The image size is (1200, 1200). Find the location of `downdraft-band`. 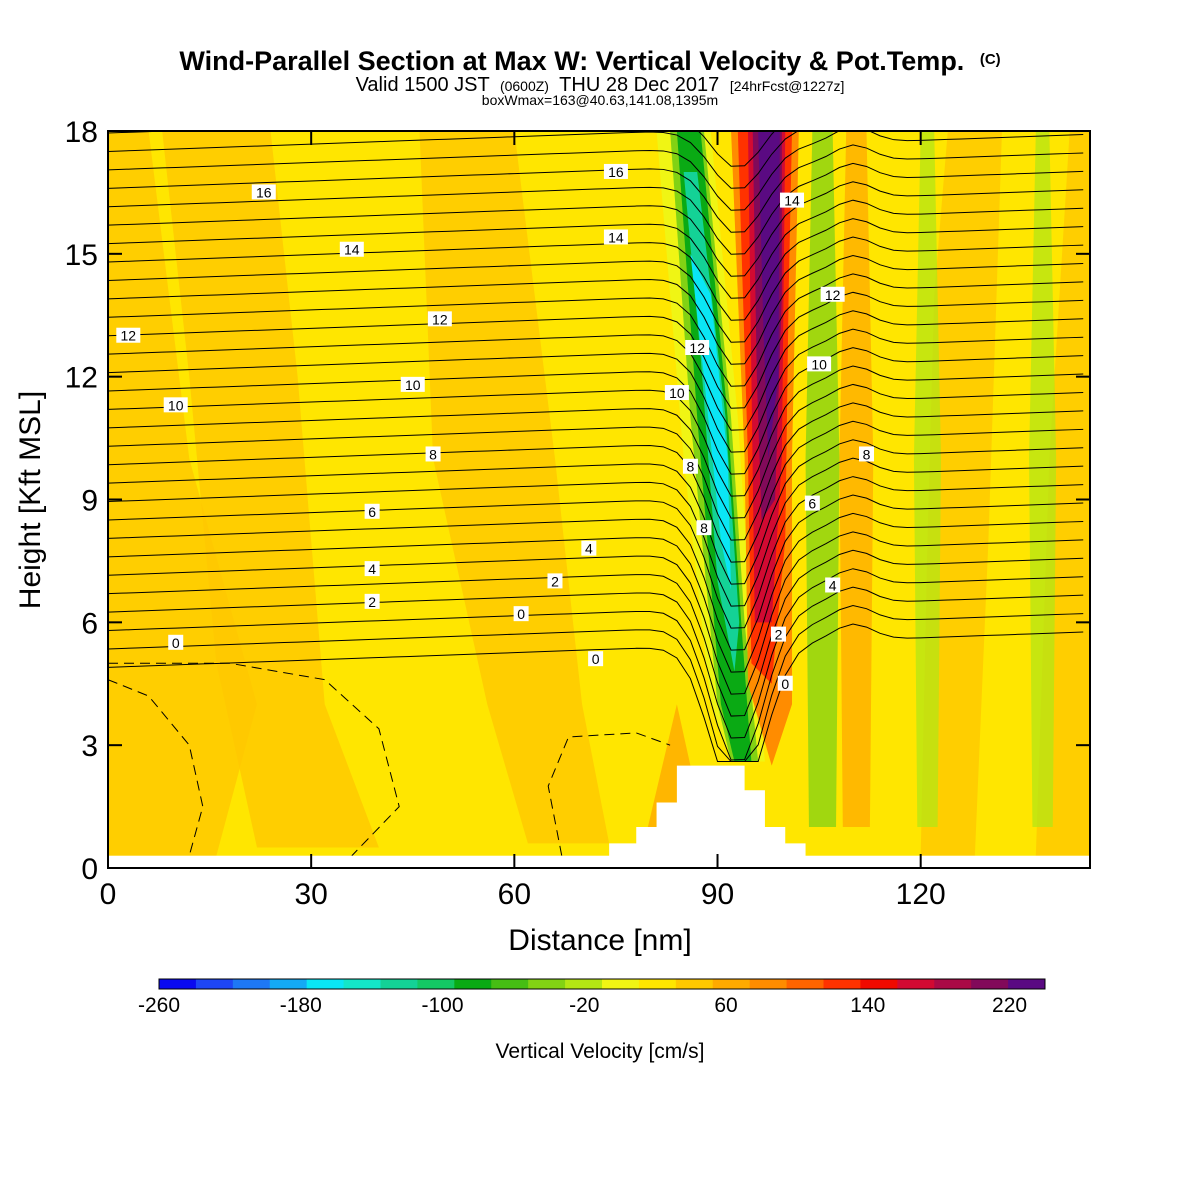

downdraft-band is located at coordinates (711, 421).